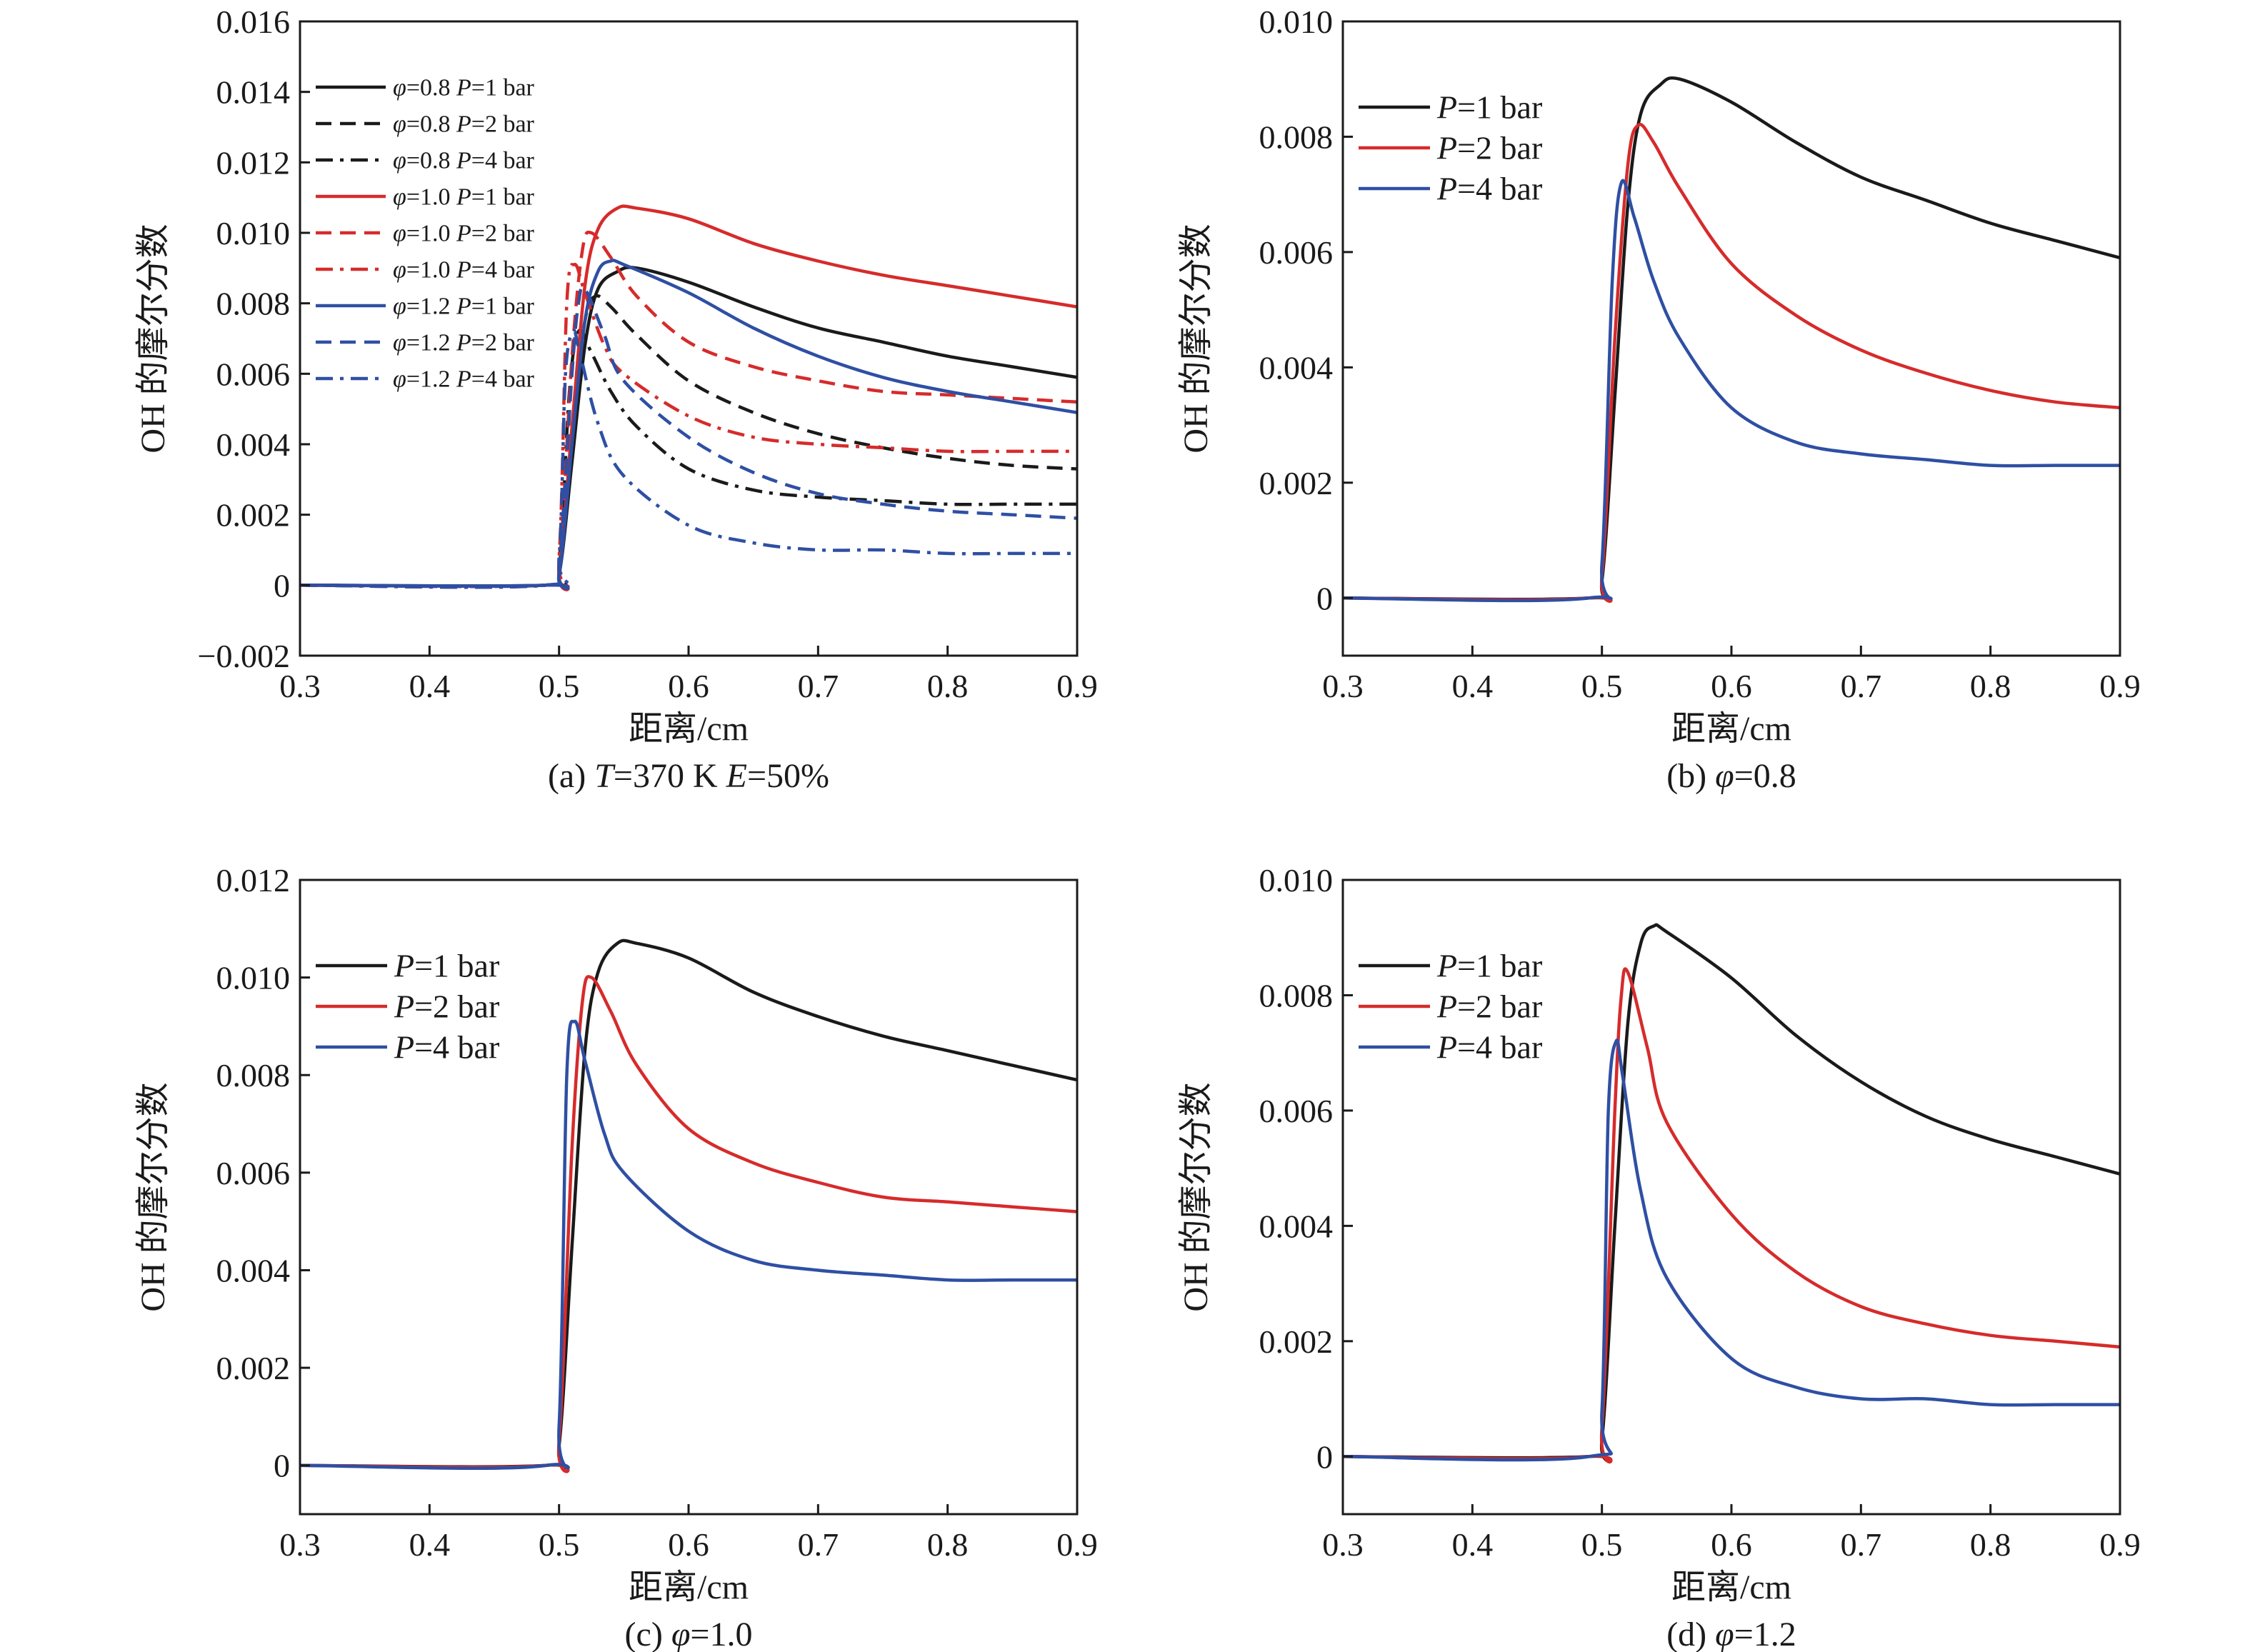  Describe the element at coordinates (464, 380) in the screenshot. I see `legend-label: φ=1.2 P=4 bar` at that location.